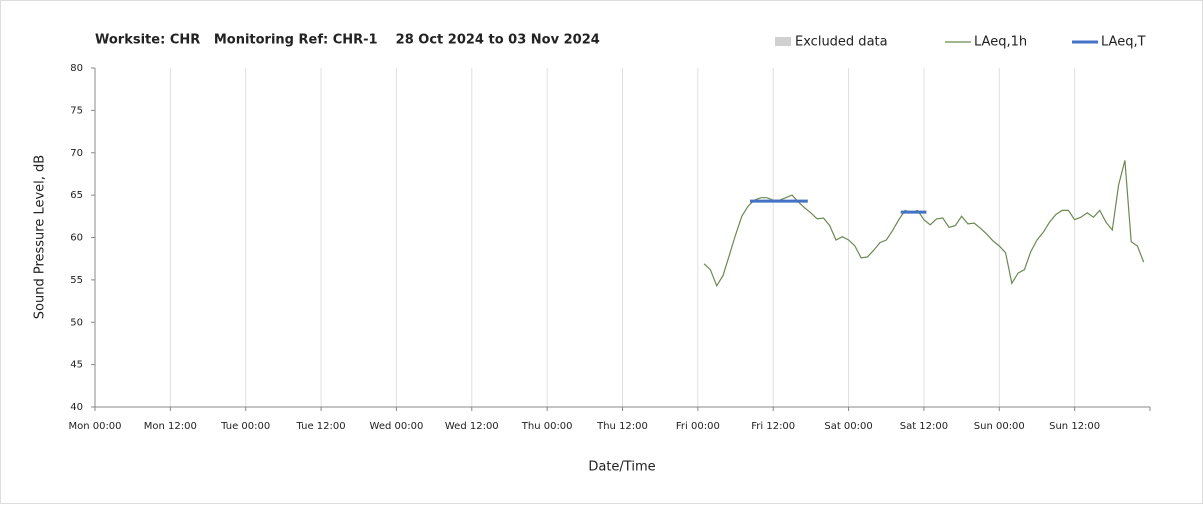 Image resolution: width=1203 pixels, height=508 pixels. What do you see at coordinates (622, 426) in the screenshot?
I see `x-tick-label: Thu 12:00` at bounding box center [622, 426].